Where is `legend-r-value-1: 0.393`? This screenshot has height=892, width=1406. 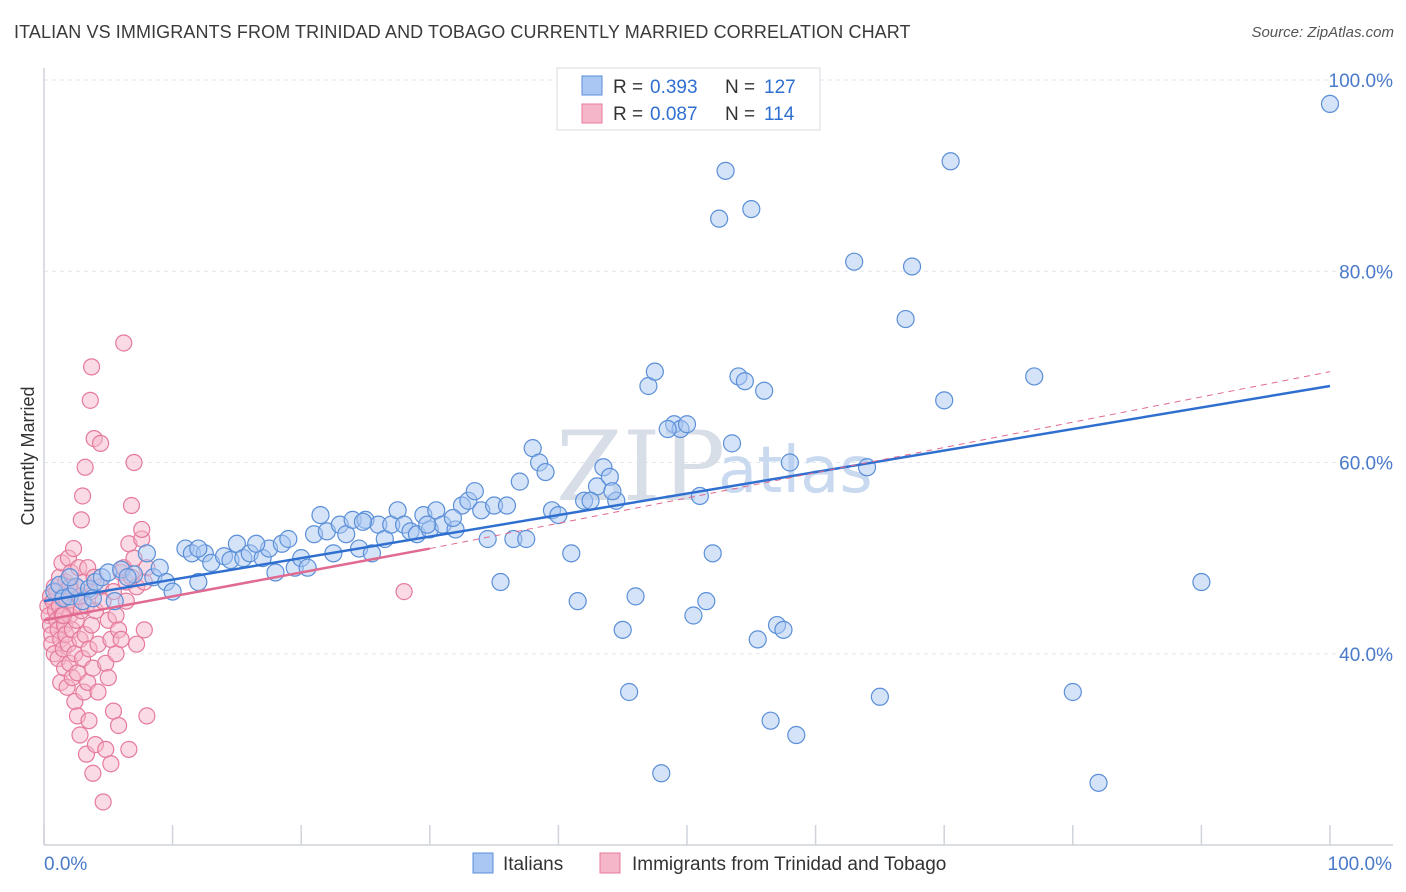
legend-r-value-1: 0.393 is located at coordinates (674, 87).